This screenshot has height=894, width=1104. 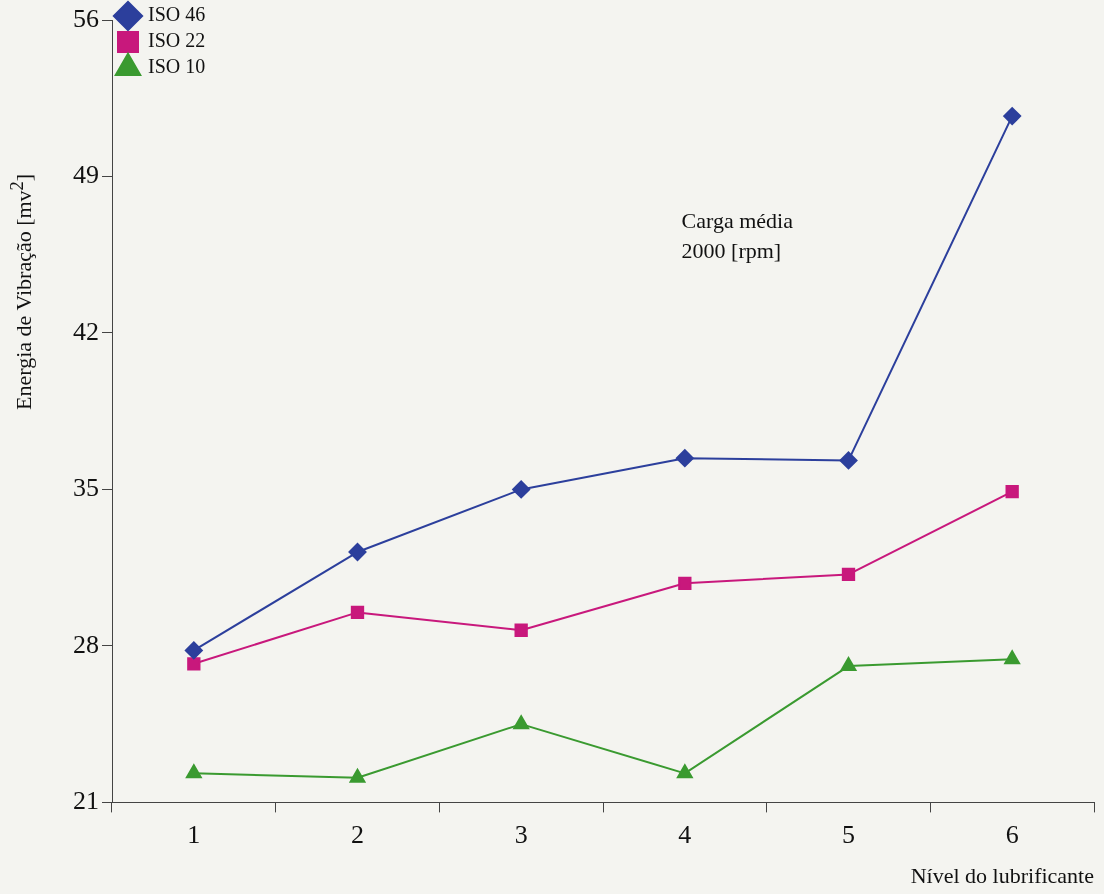 I want to click on y-tick-label: 35, so click(x=86, y=488).